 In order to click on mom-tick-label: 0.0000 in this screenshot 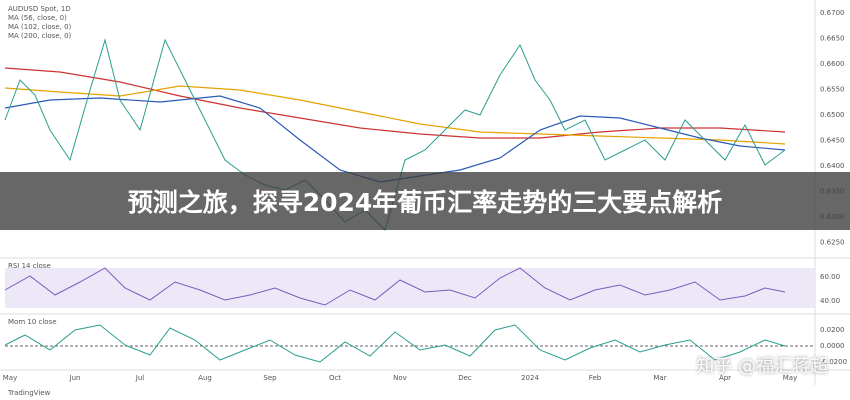, I will do `click(832, 346)`.